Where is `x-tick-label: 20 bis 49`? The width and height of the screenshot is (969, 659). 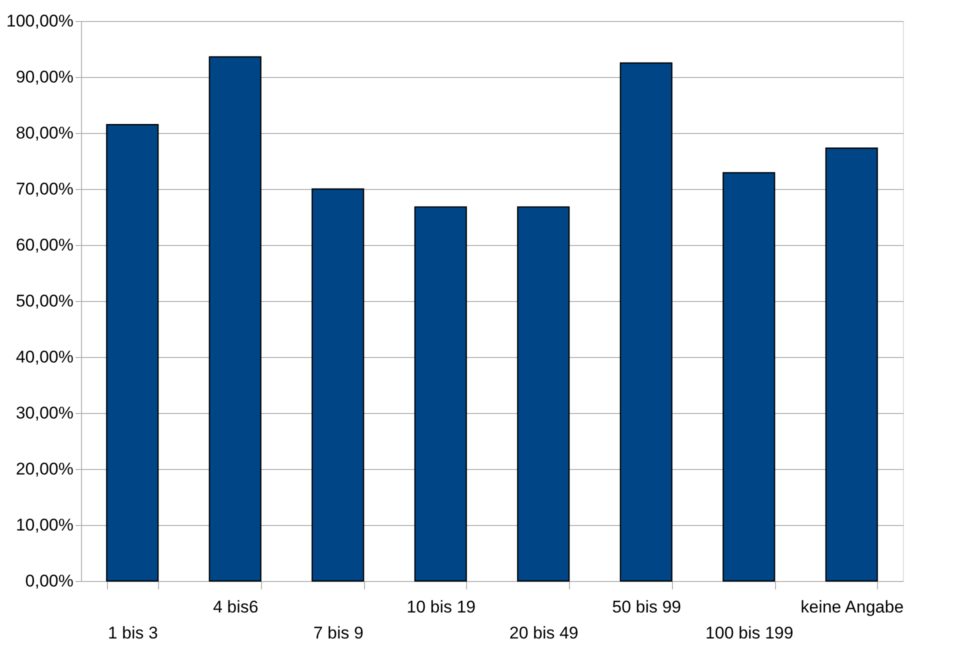 x-tick-label: 20 bis 49 is located at coordinates (543, 633).